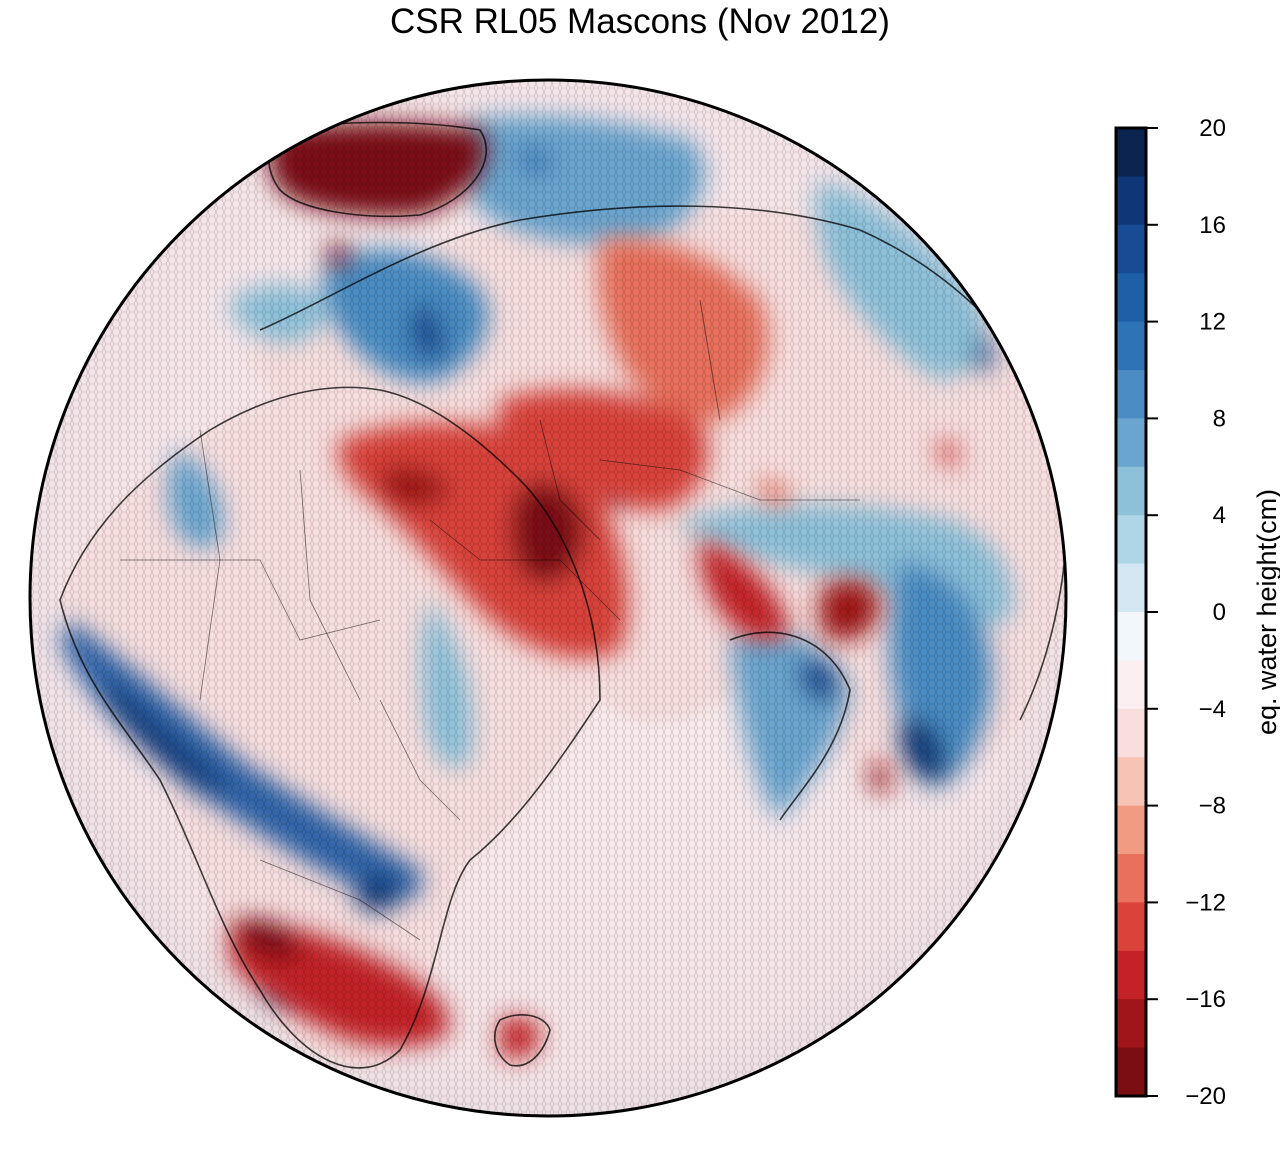 Image resolution: width=1280 pixels, height=1156 pixels. Describe the element at coordinates (1212, 709) in the screenshot. I see `colorbar-tick-label: −4` at that location.